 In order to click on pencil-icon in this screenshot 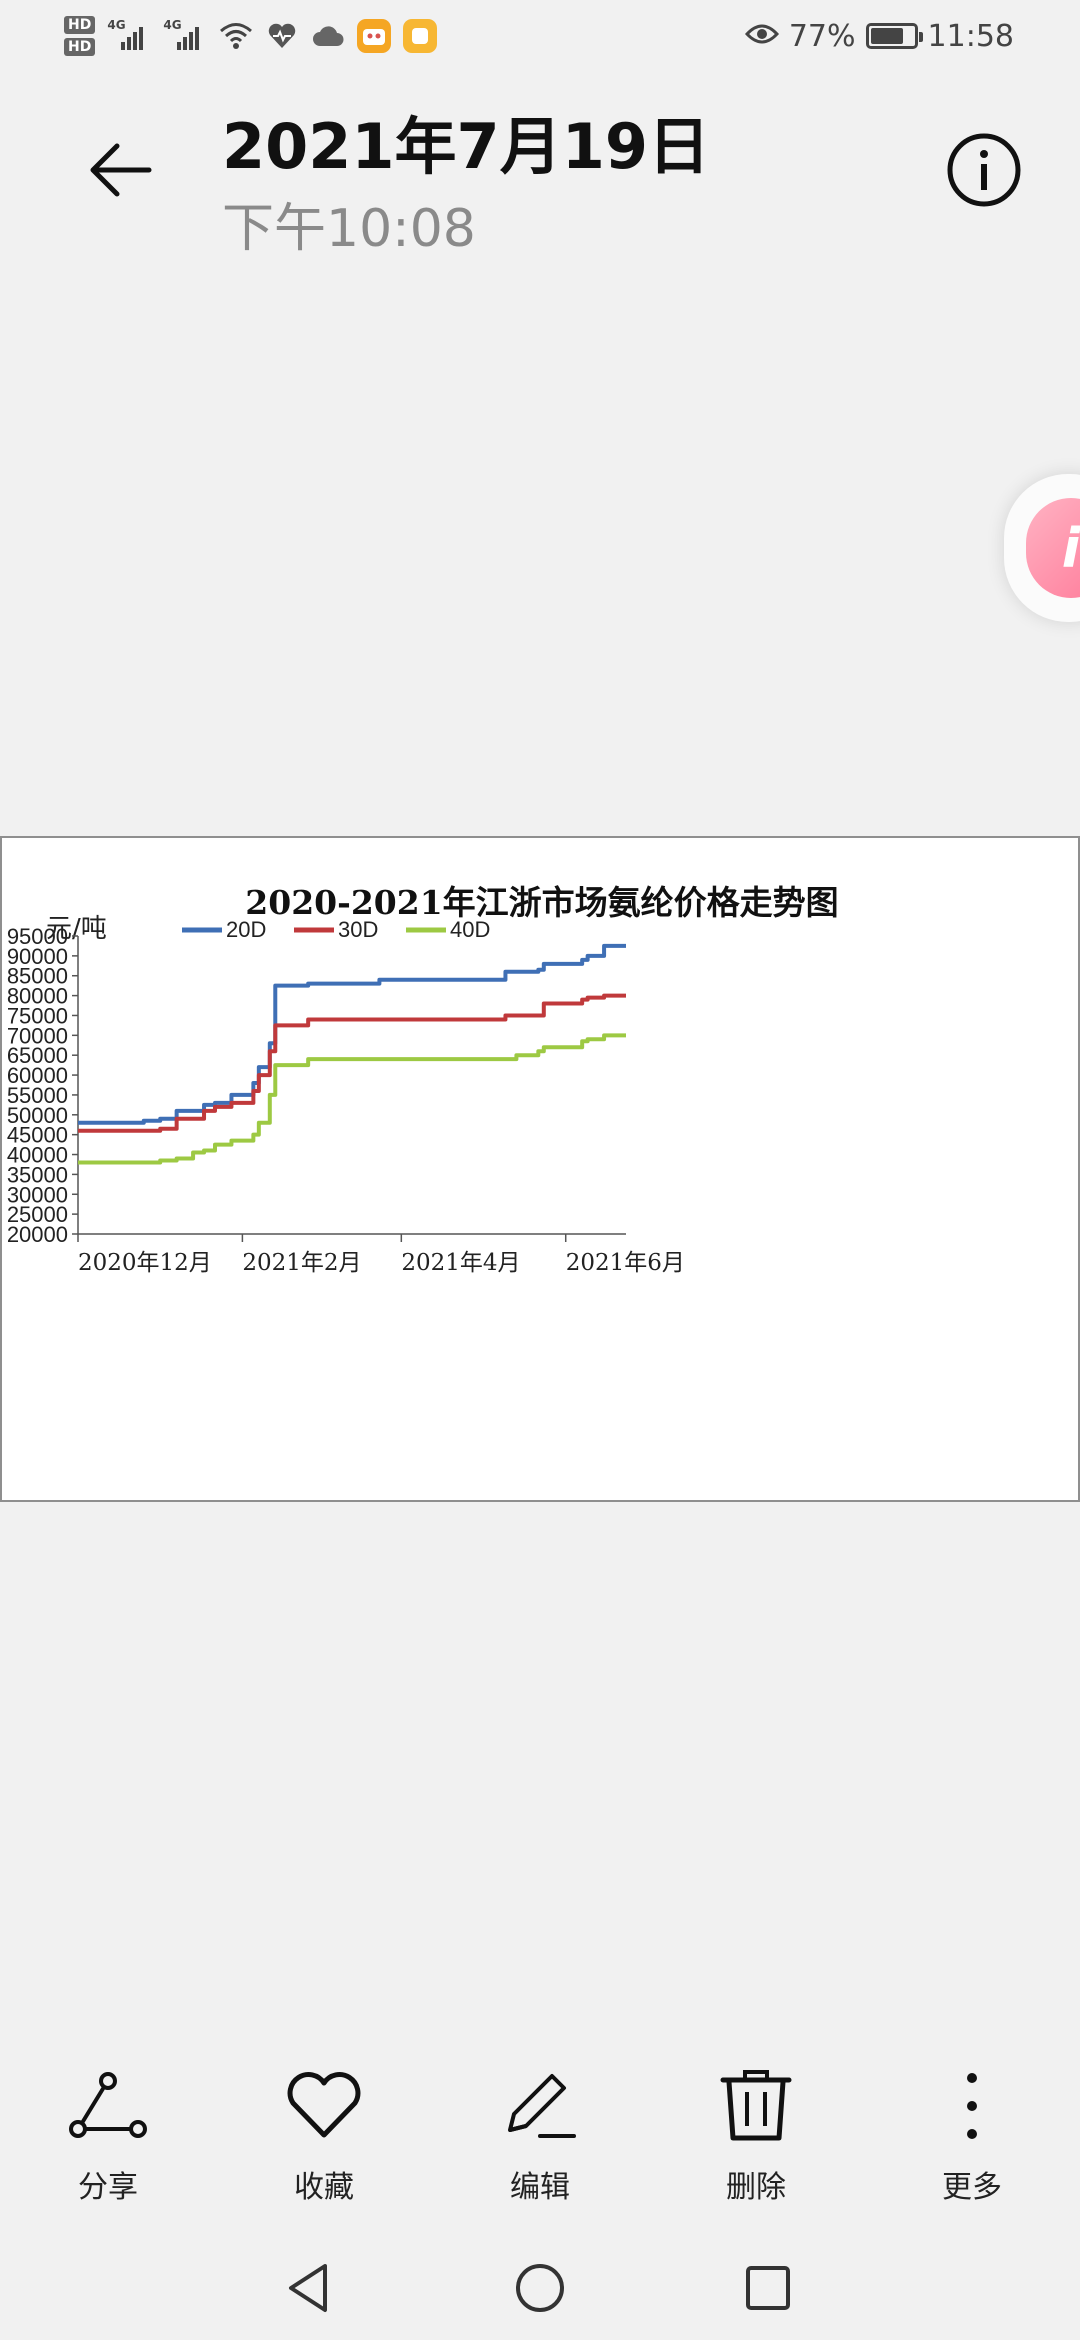, I will do `click(540, 2106)`.